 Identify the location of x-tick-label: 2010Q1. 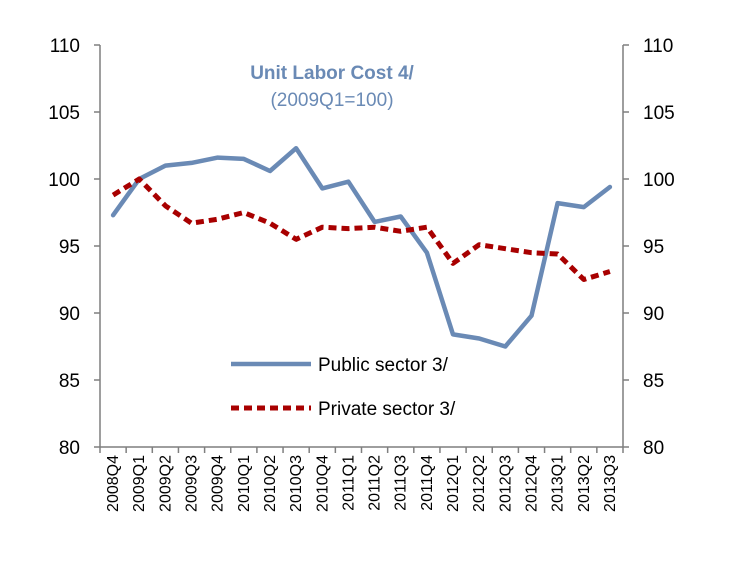
(244, 483).